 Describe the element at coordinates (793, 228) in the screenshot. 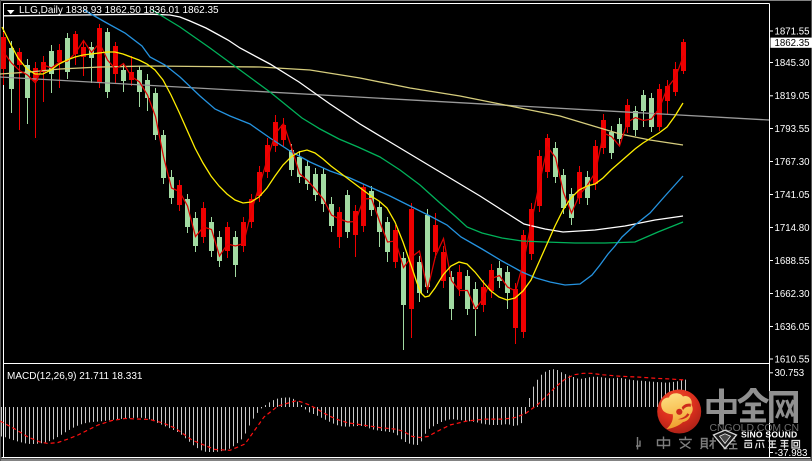

I see `svg-text: 1714.80` at that location.